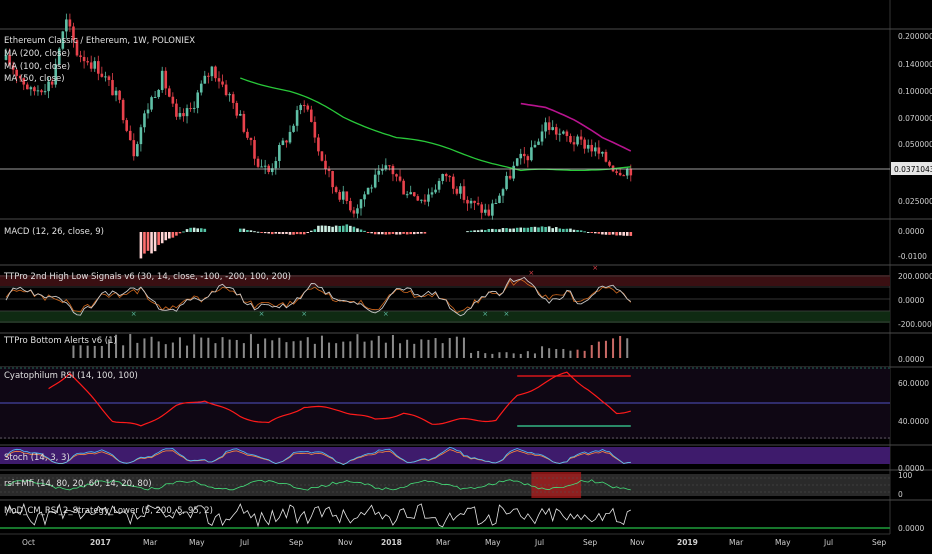  I want to click on rsi-mfi-pane, so click(445, 485).